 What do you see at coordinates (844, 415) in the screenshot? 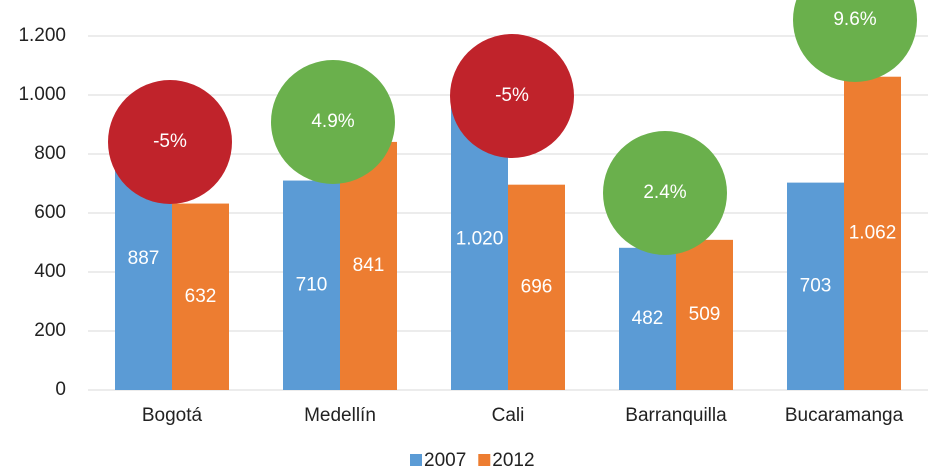
I see `x-tick-label: Bucaramanga` at bounding box center [844, 415].